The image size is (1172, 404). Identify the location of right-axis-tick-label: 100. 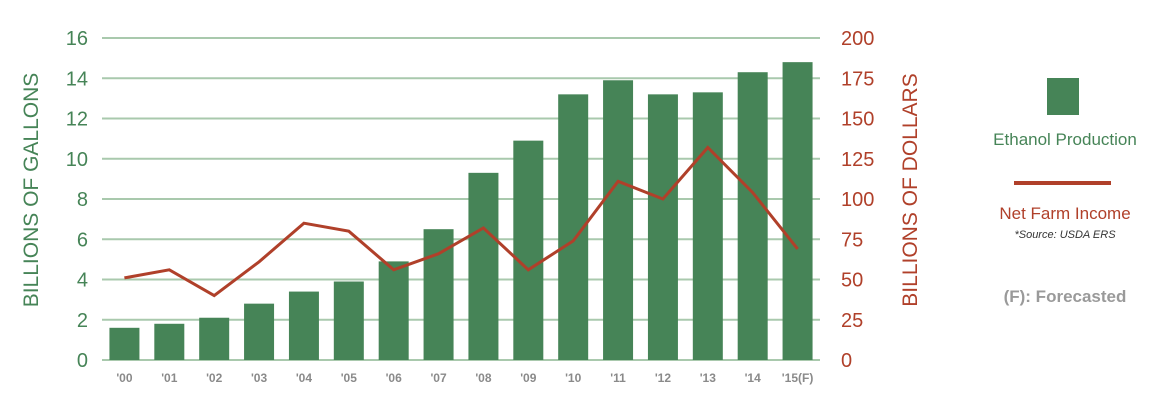
(857, 200).